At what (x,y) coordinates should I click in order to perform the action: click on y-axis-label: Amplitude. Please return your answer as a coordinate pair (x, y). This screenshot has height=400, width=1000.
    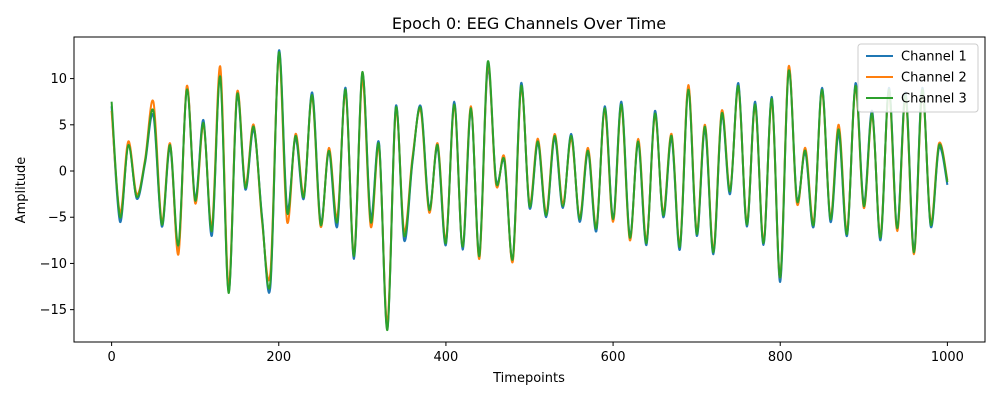
    Looking at the image, I should click on (21, 190).